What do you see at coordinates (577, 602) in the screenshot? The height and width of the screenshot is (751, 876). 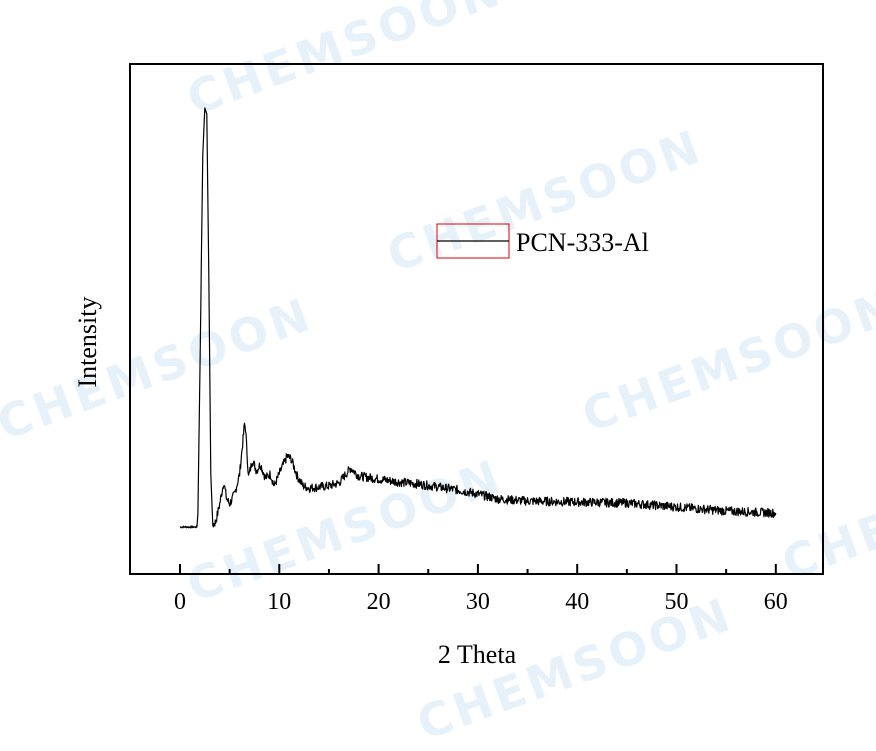 I see `x-tick-label: 40` at bounding box center [577, 602].